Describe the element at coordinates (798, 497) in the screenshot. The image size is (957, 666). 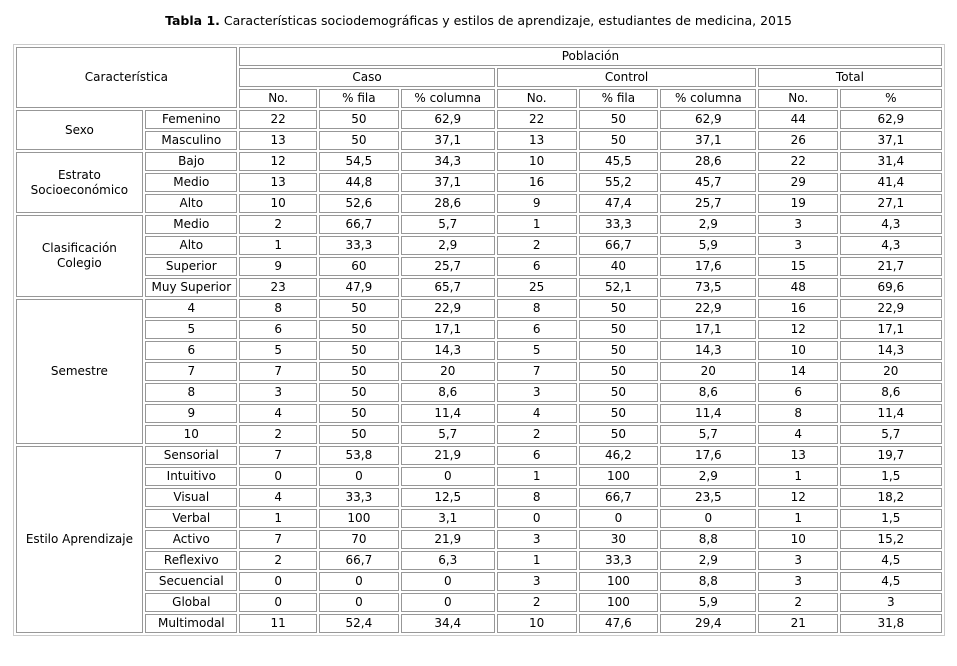
I see `data-cell: 12` at that location.